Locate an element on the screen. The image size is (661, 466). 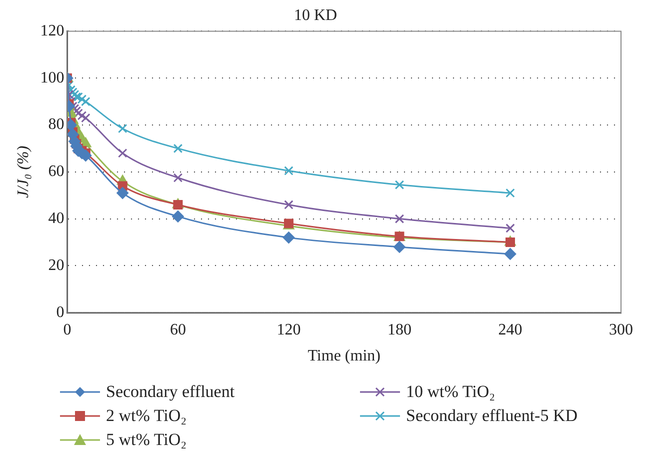
legend-label: 5 wt% TiO₂ is located at coordinates (146, 440).